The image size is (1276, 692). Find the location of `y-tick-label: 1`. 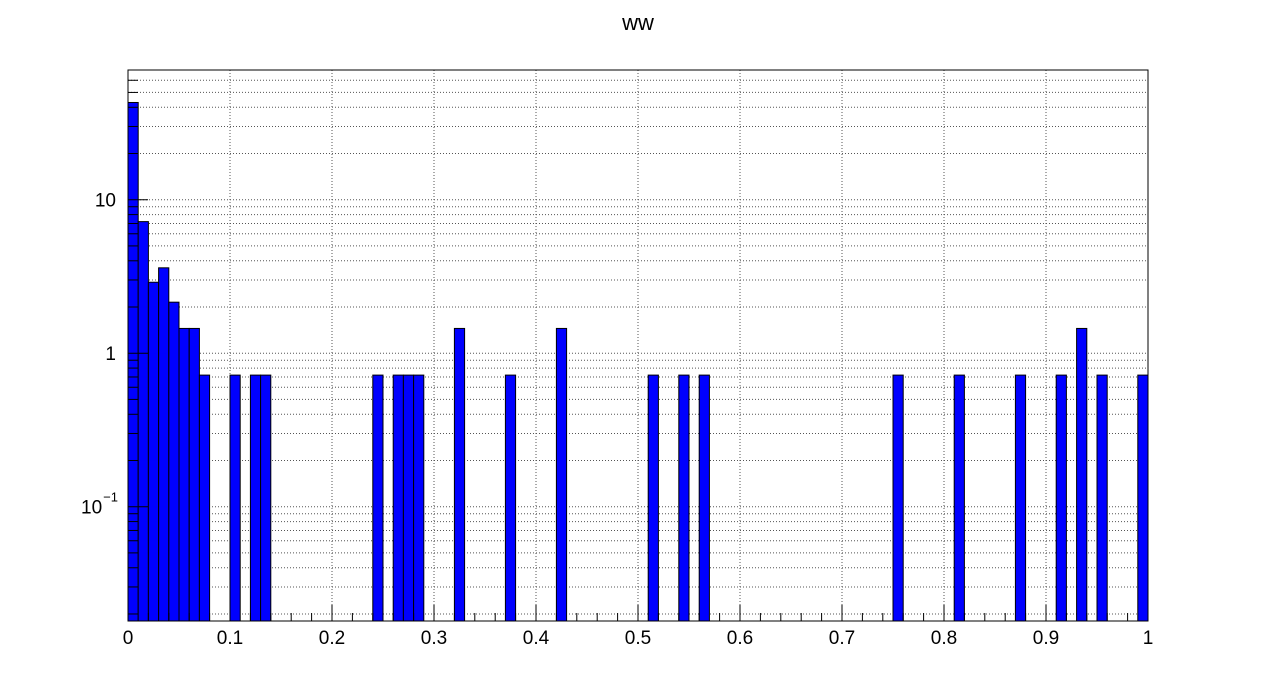

y-tick-label: 1 is located at coordinates (110, 354).